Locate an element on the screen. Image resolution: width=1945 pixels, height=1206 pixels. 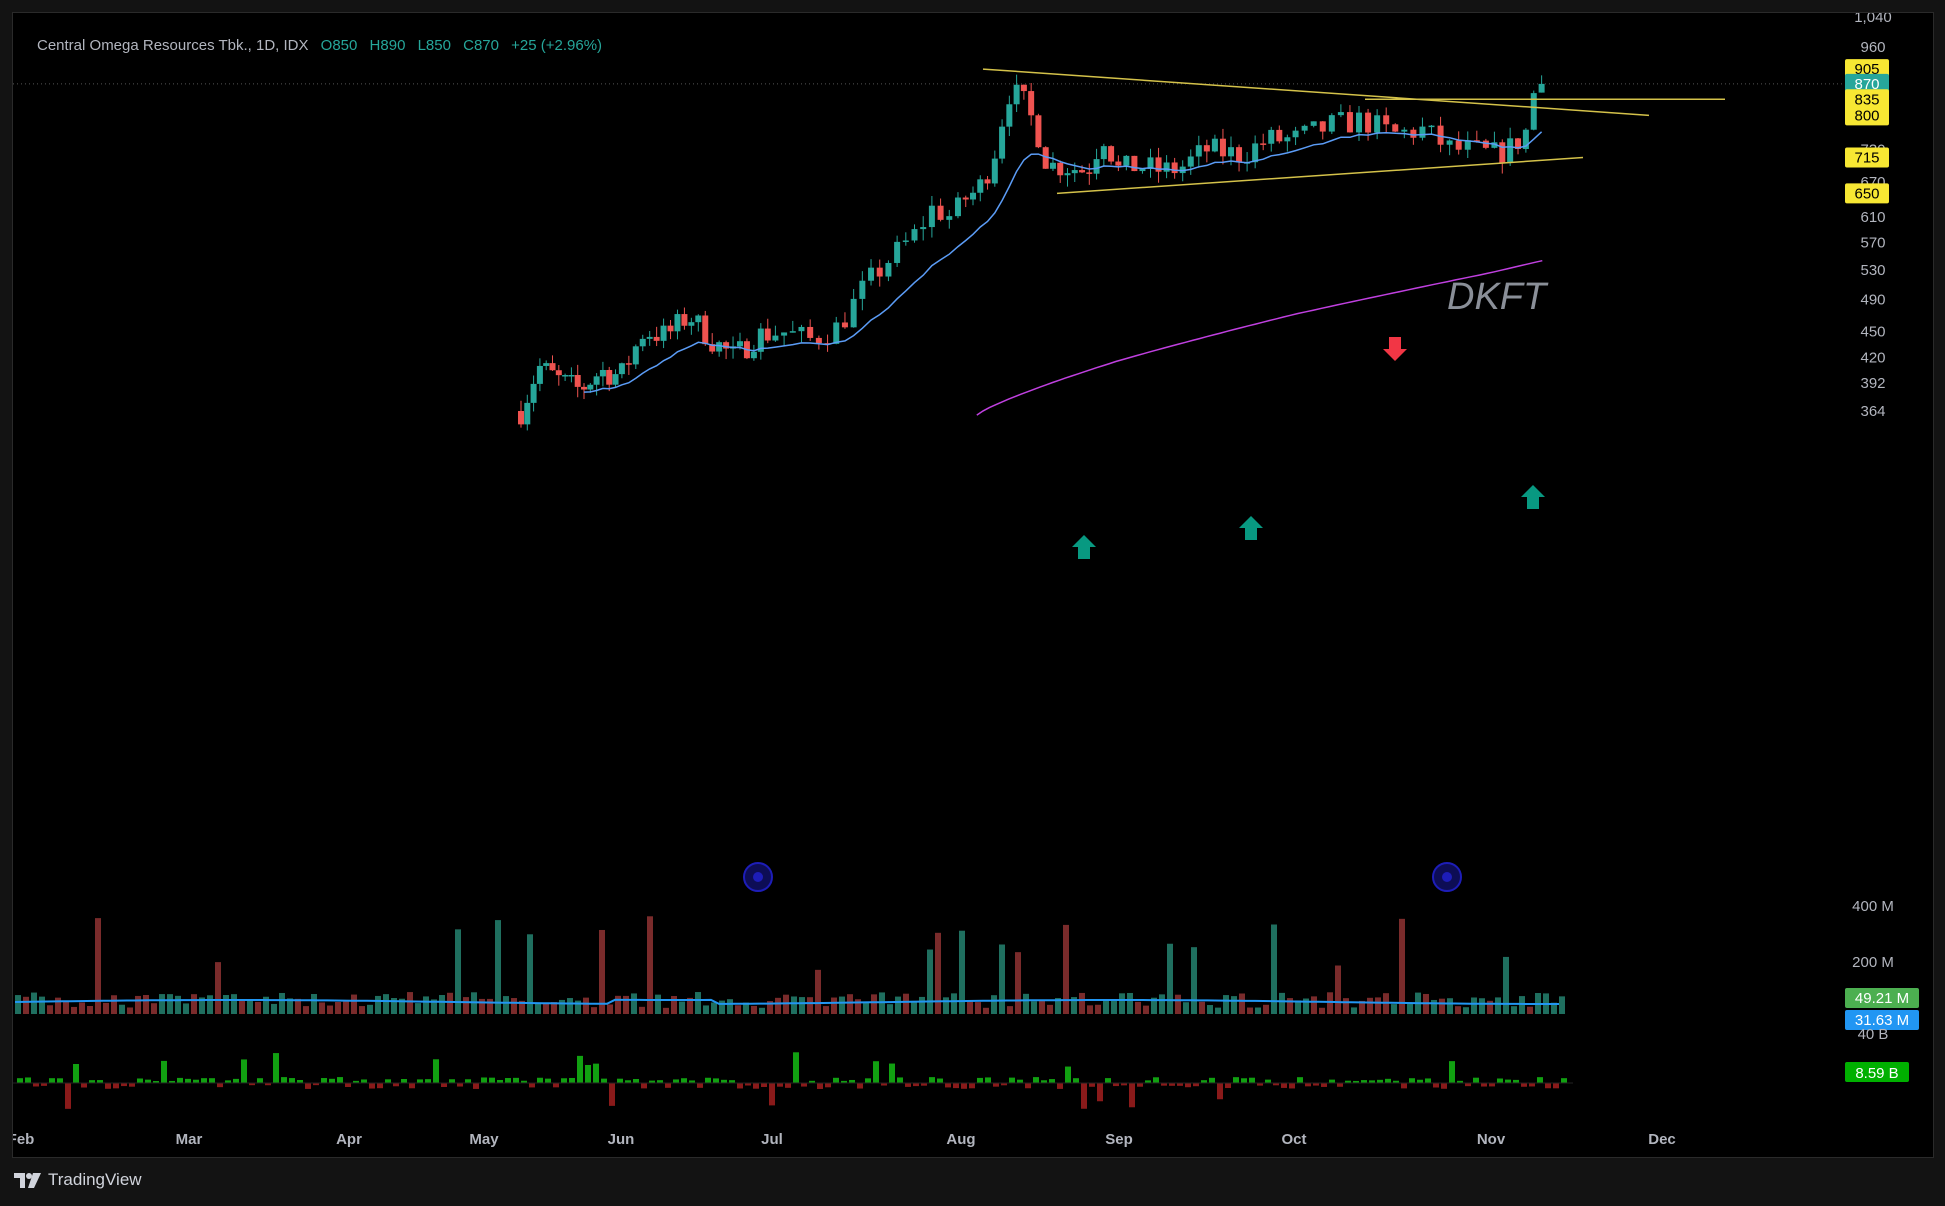
low-value: L850 is located at coordinates (434, 45).